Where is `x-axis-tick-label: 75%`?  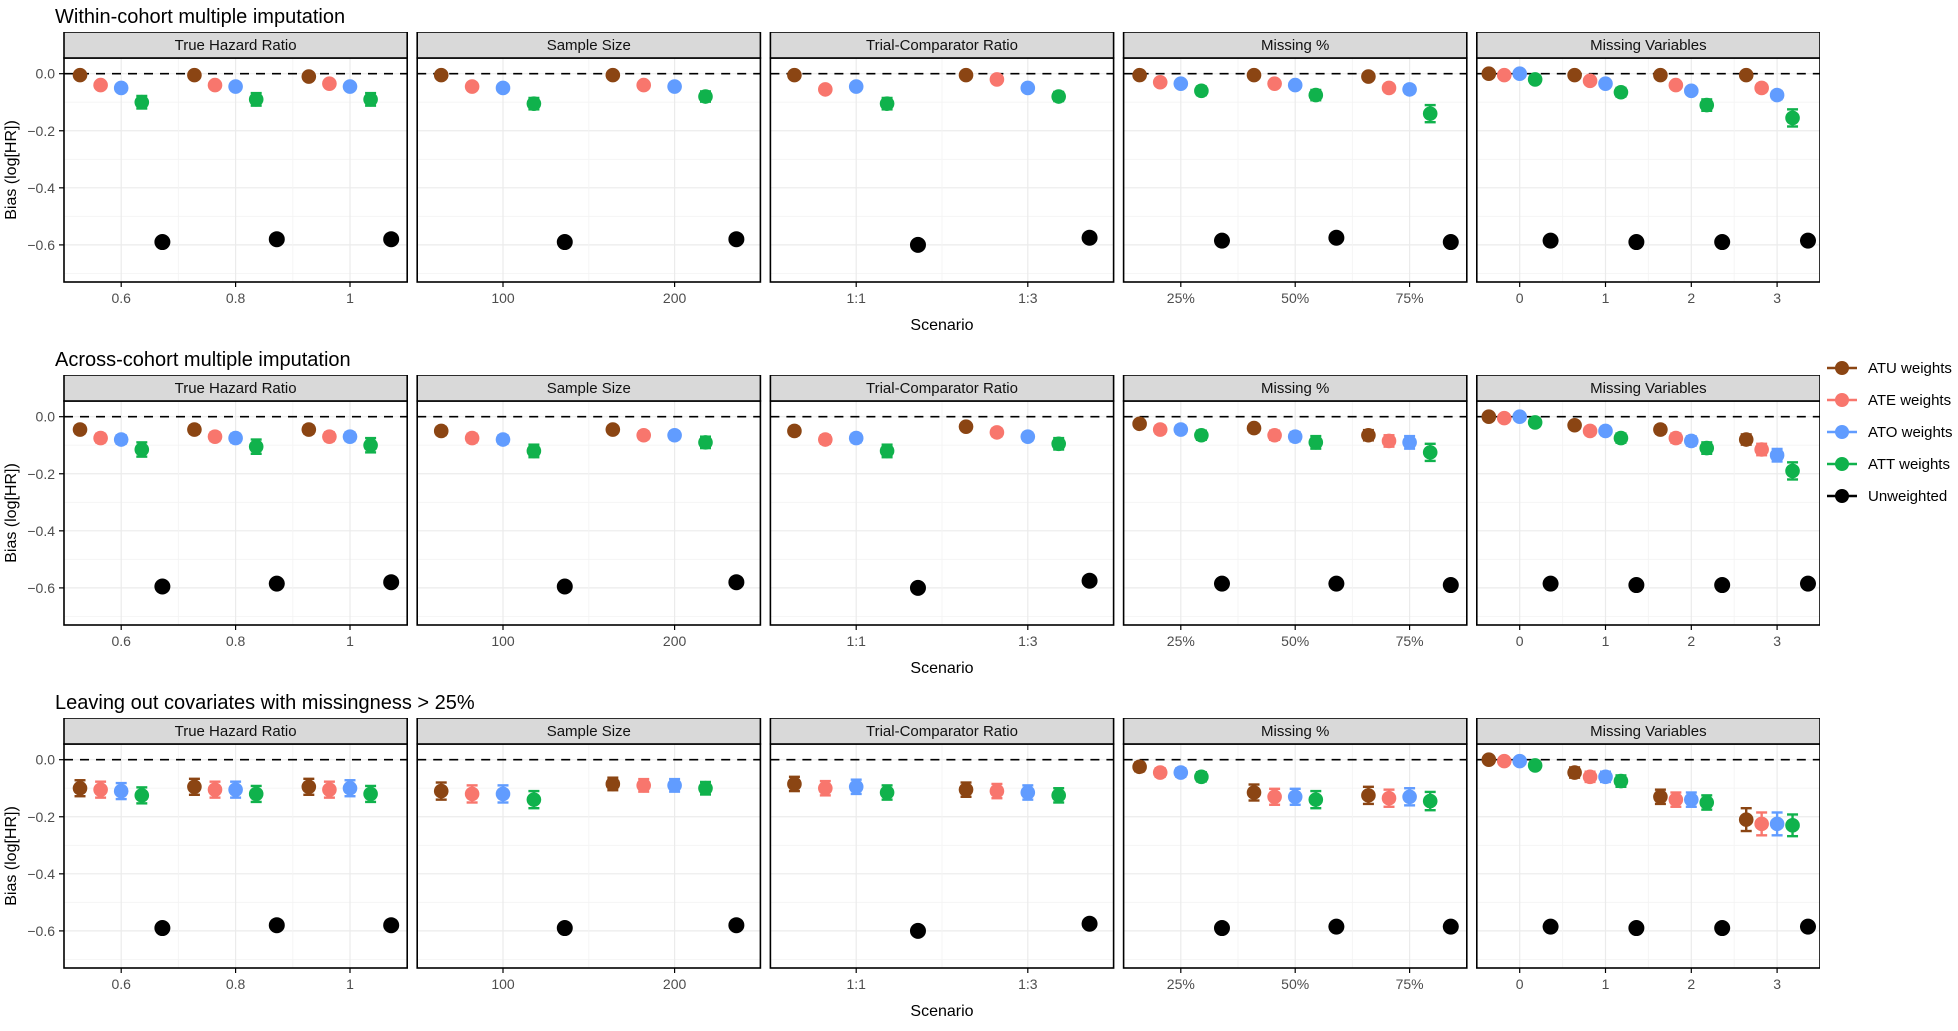 x-axis-tick-label: 75% is located at coordinates (1410, 641).